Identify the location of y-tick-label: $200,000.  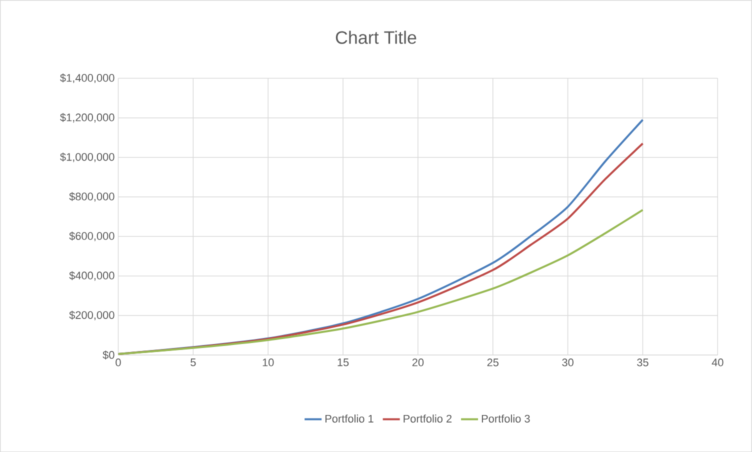
(91, 315).